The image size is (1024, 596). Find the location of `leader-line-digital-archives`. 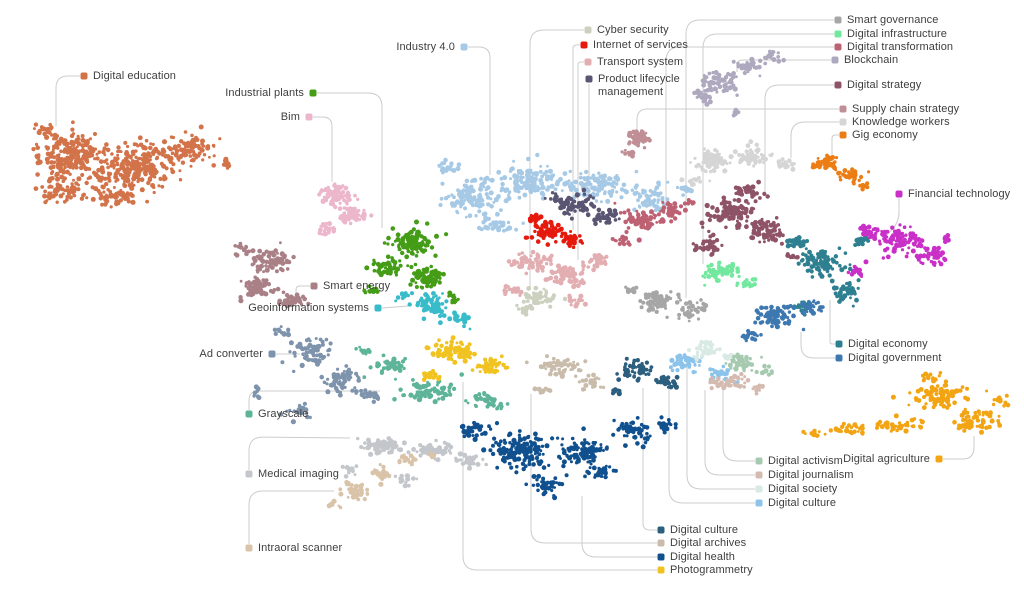

leader-line-digital-archives is located at coordinates (593, 469).